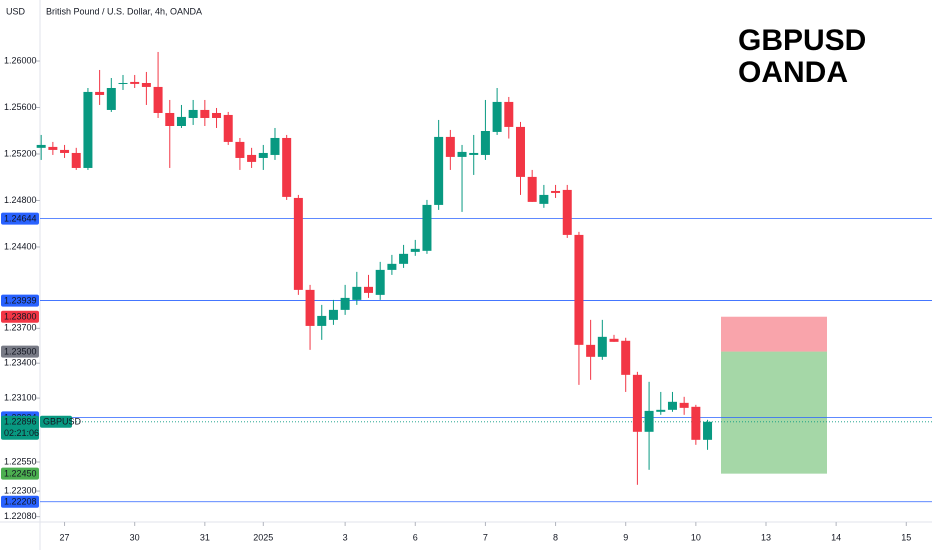 Image resolution: width=932 pixels, height=550 pixels. What do you see at coordinates (20, 397) in the screenshot?
I see `y-tick-label: 1.23100` at bounding box center [20, 397].